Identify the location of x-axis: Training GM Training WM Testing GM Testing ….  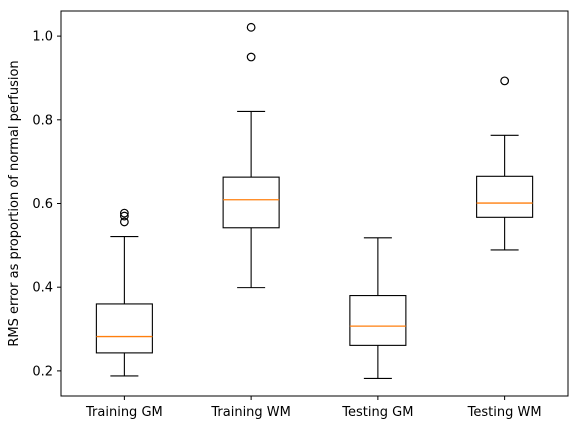
(313, 408).